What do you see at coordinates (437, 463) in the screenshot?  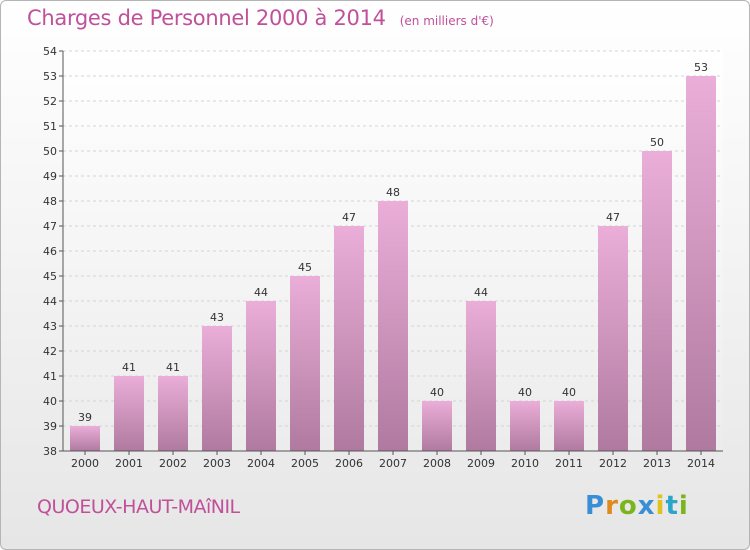 I see `x-tick-label: 2008` at bounding box center [437, 463].